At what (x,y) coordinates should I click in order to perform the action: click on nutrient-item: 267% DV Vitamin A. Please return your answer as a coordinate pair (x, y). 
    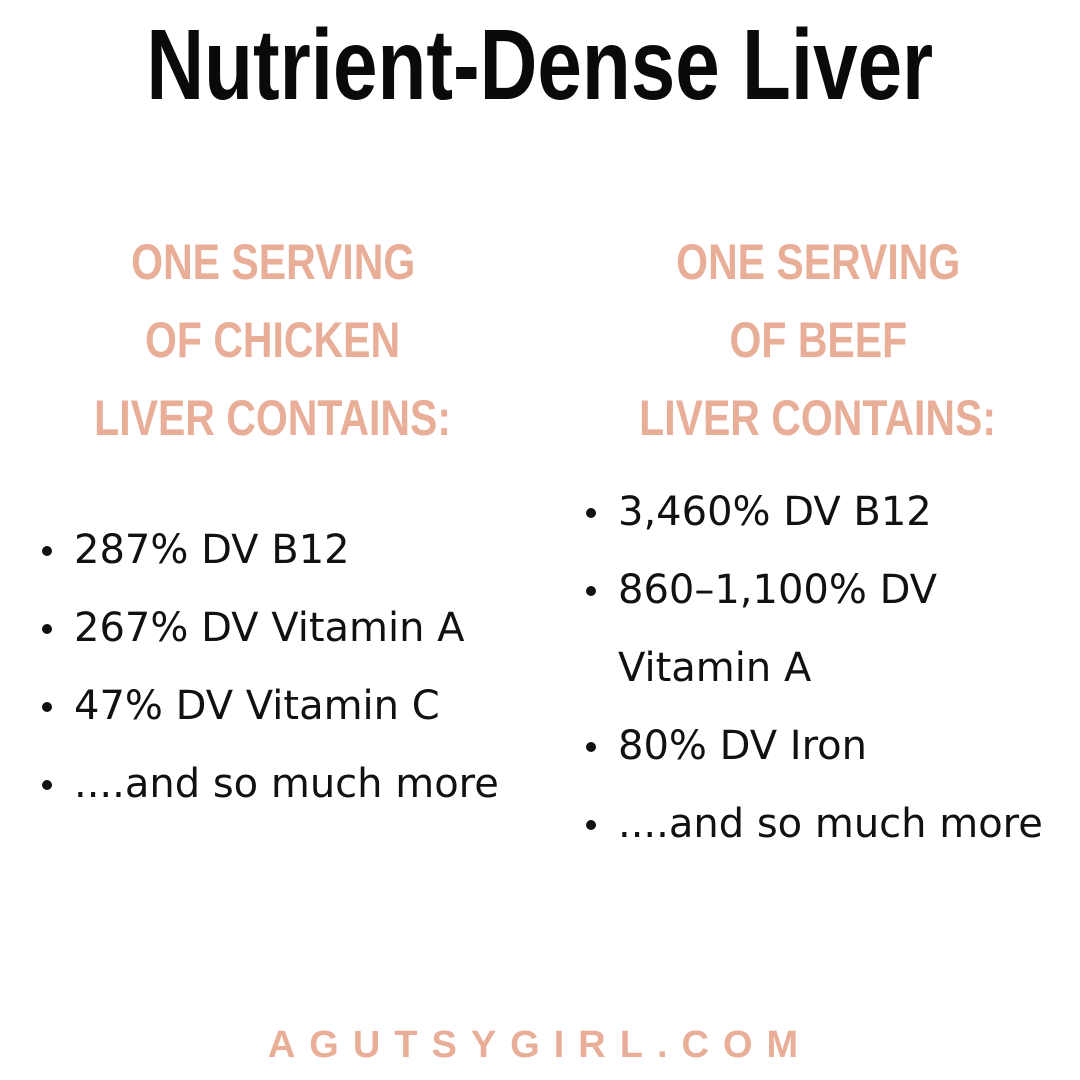
    Looking at the image, I should click on (292, 628).